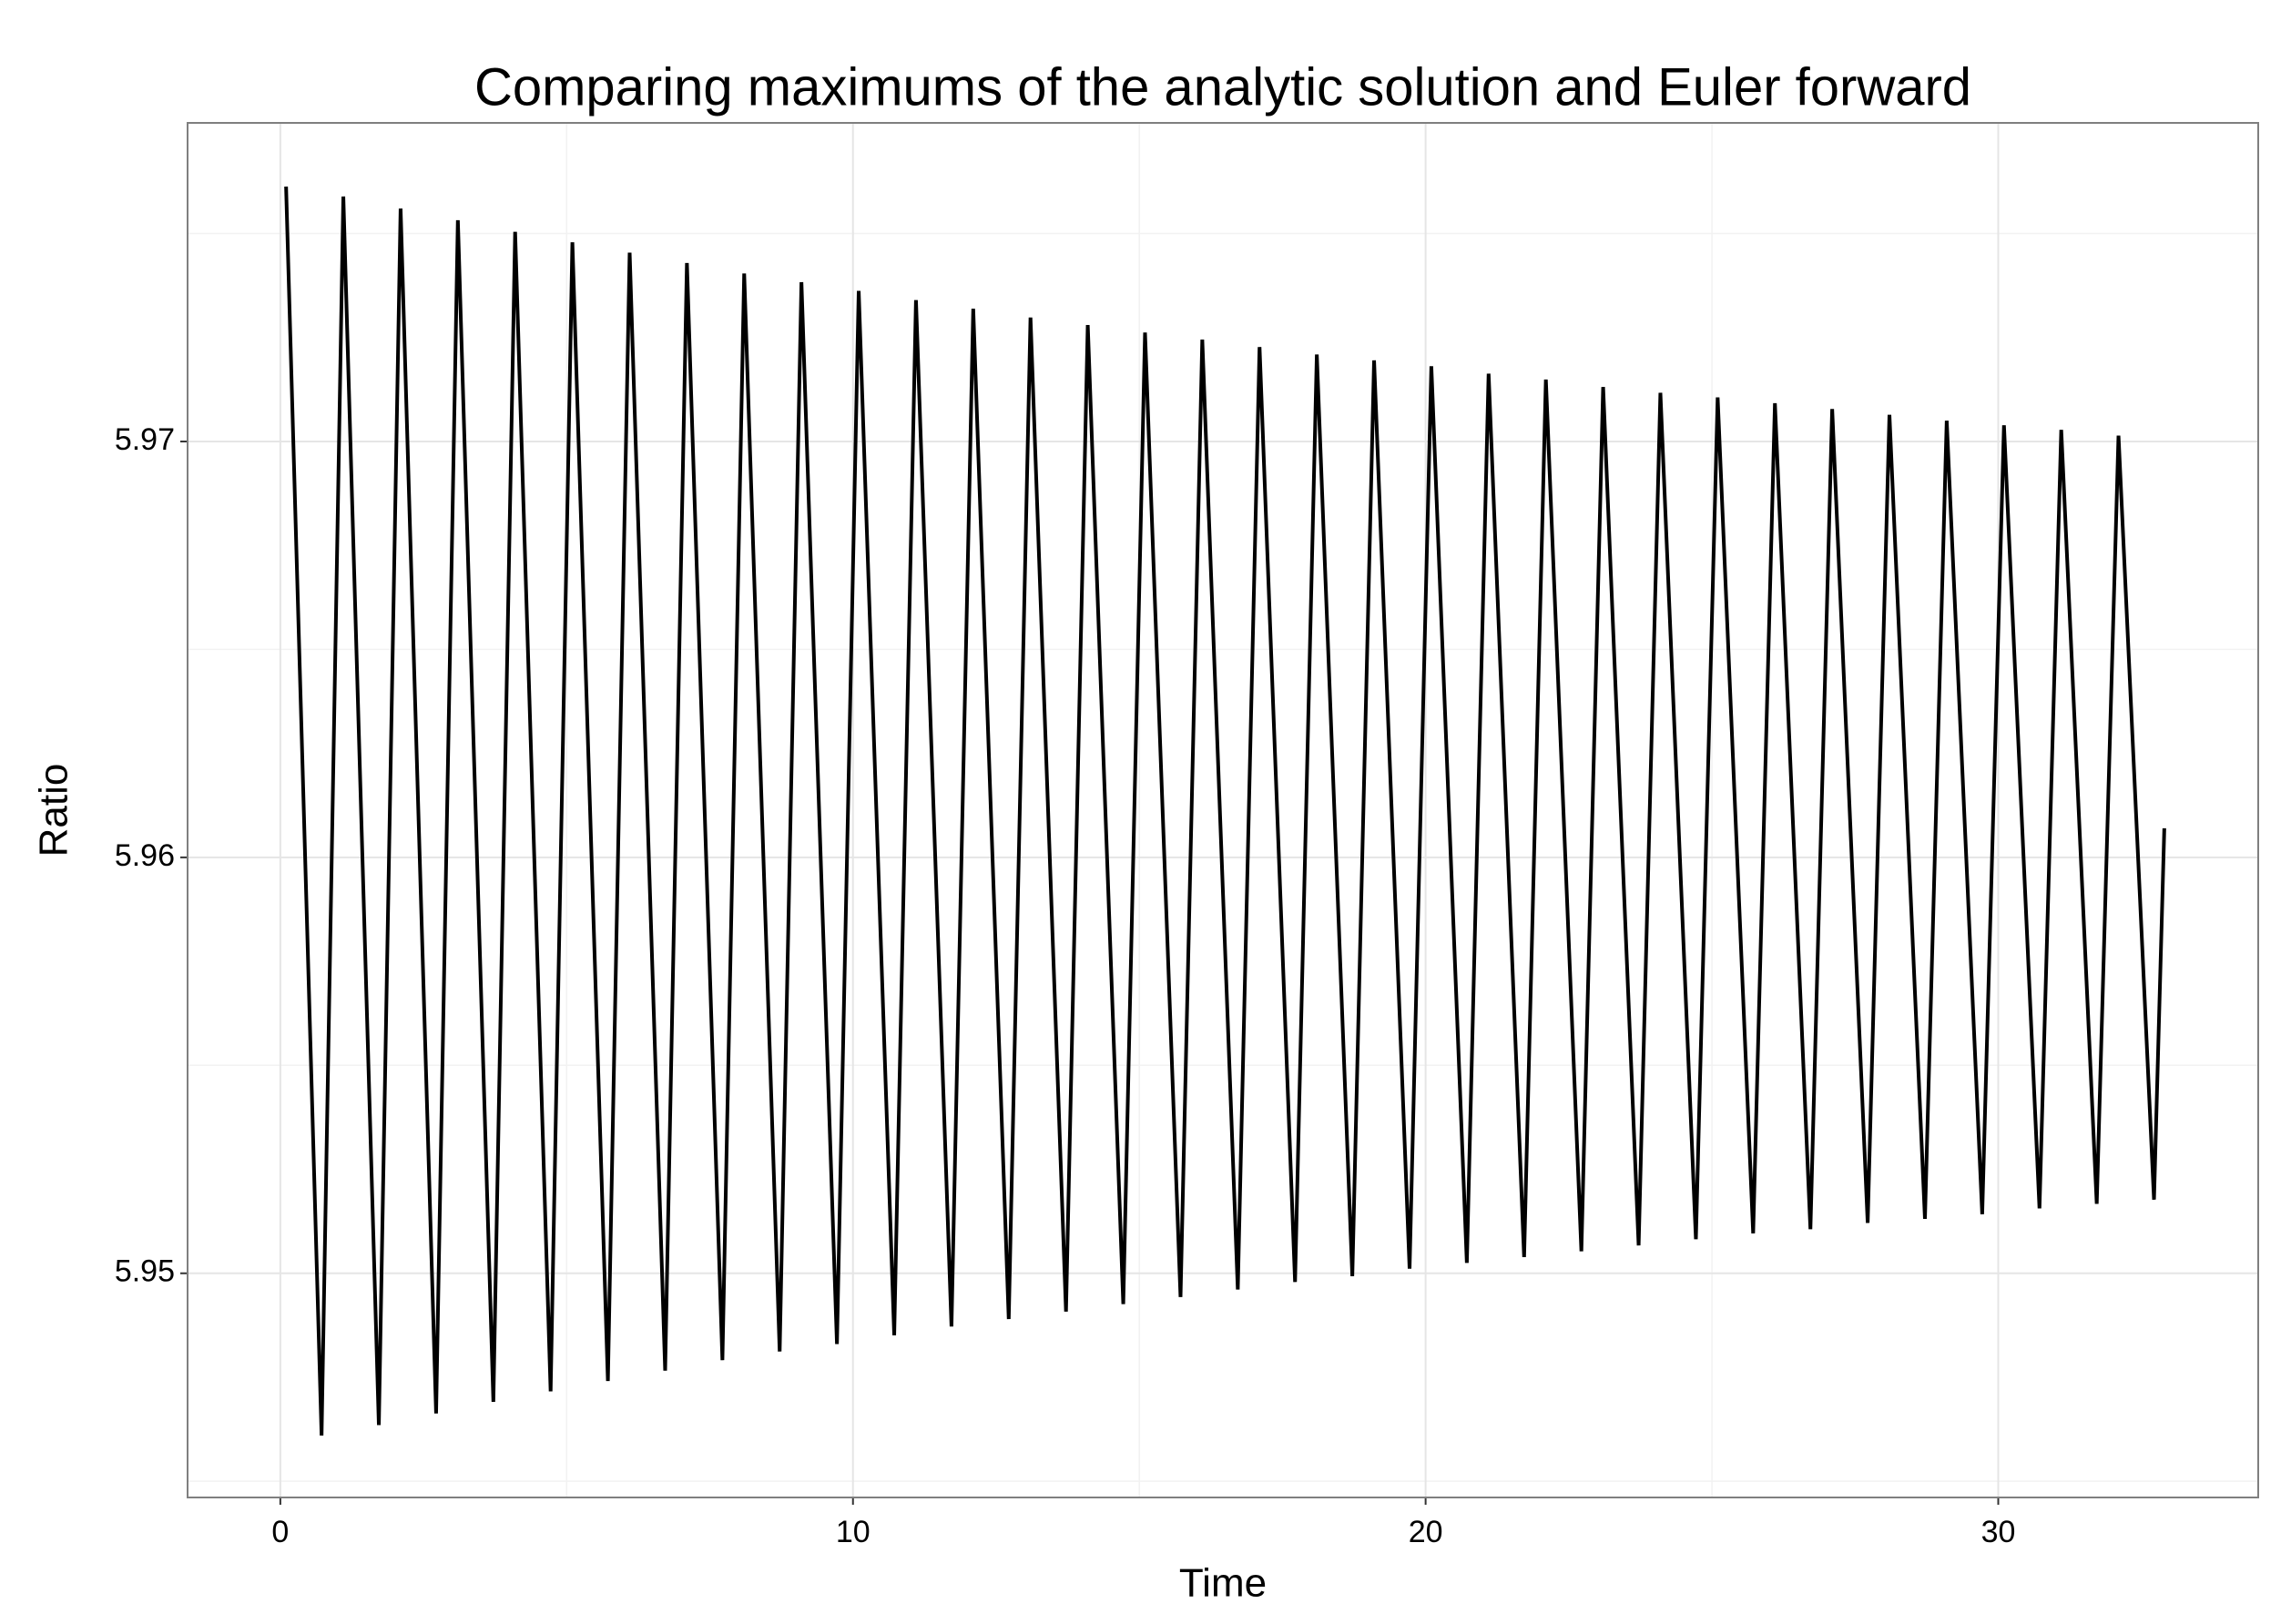  Describe the element at coordinates (280, 1532) in the screenshot. I see `x-tick-label: 0` at that location.